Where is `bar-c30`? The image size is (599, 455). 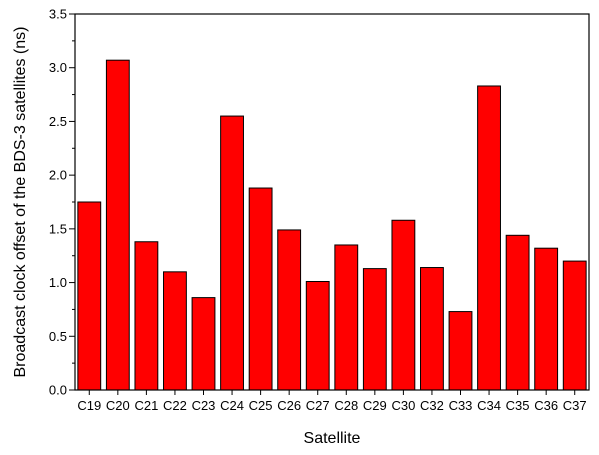 bar-c30 is located at coordinates (403, 305).